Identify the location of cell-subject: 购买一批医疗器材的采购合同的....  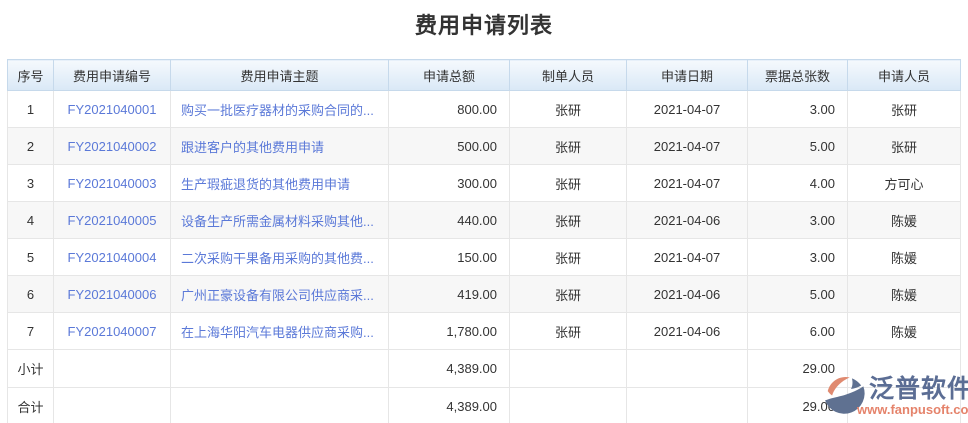
(279, 109).